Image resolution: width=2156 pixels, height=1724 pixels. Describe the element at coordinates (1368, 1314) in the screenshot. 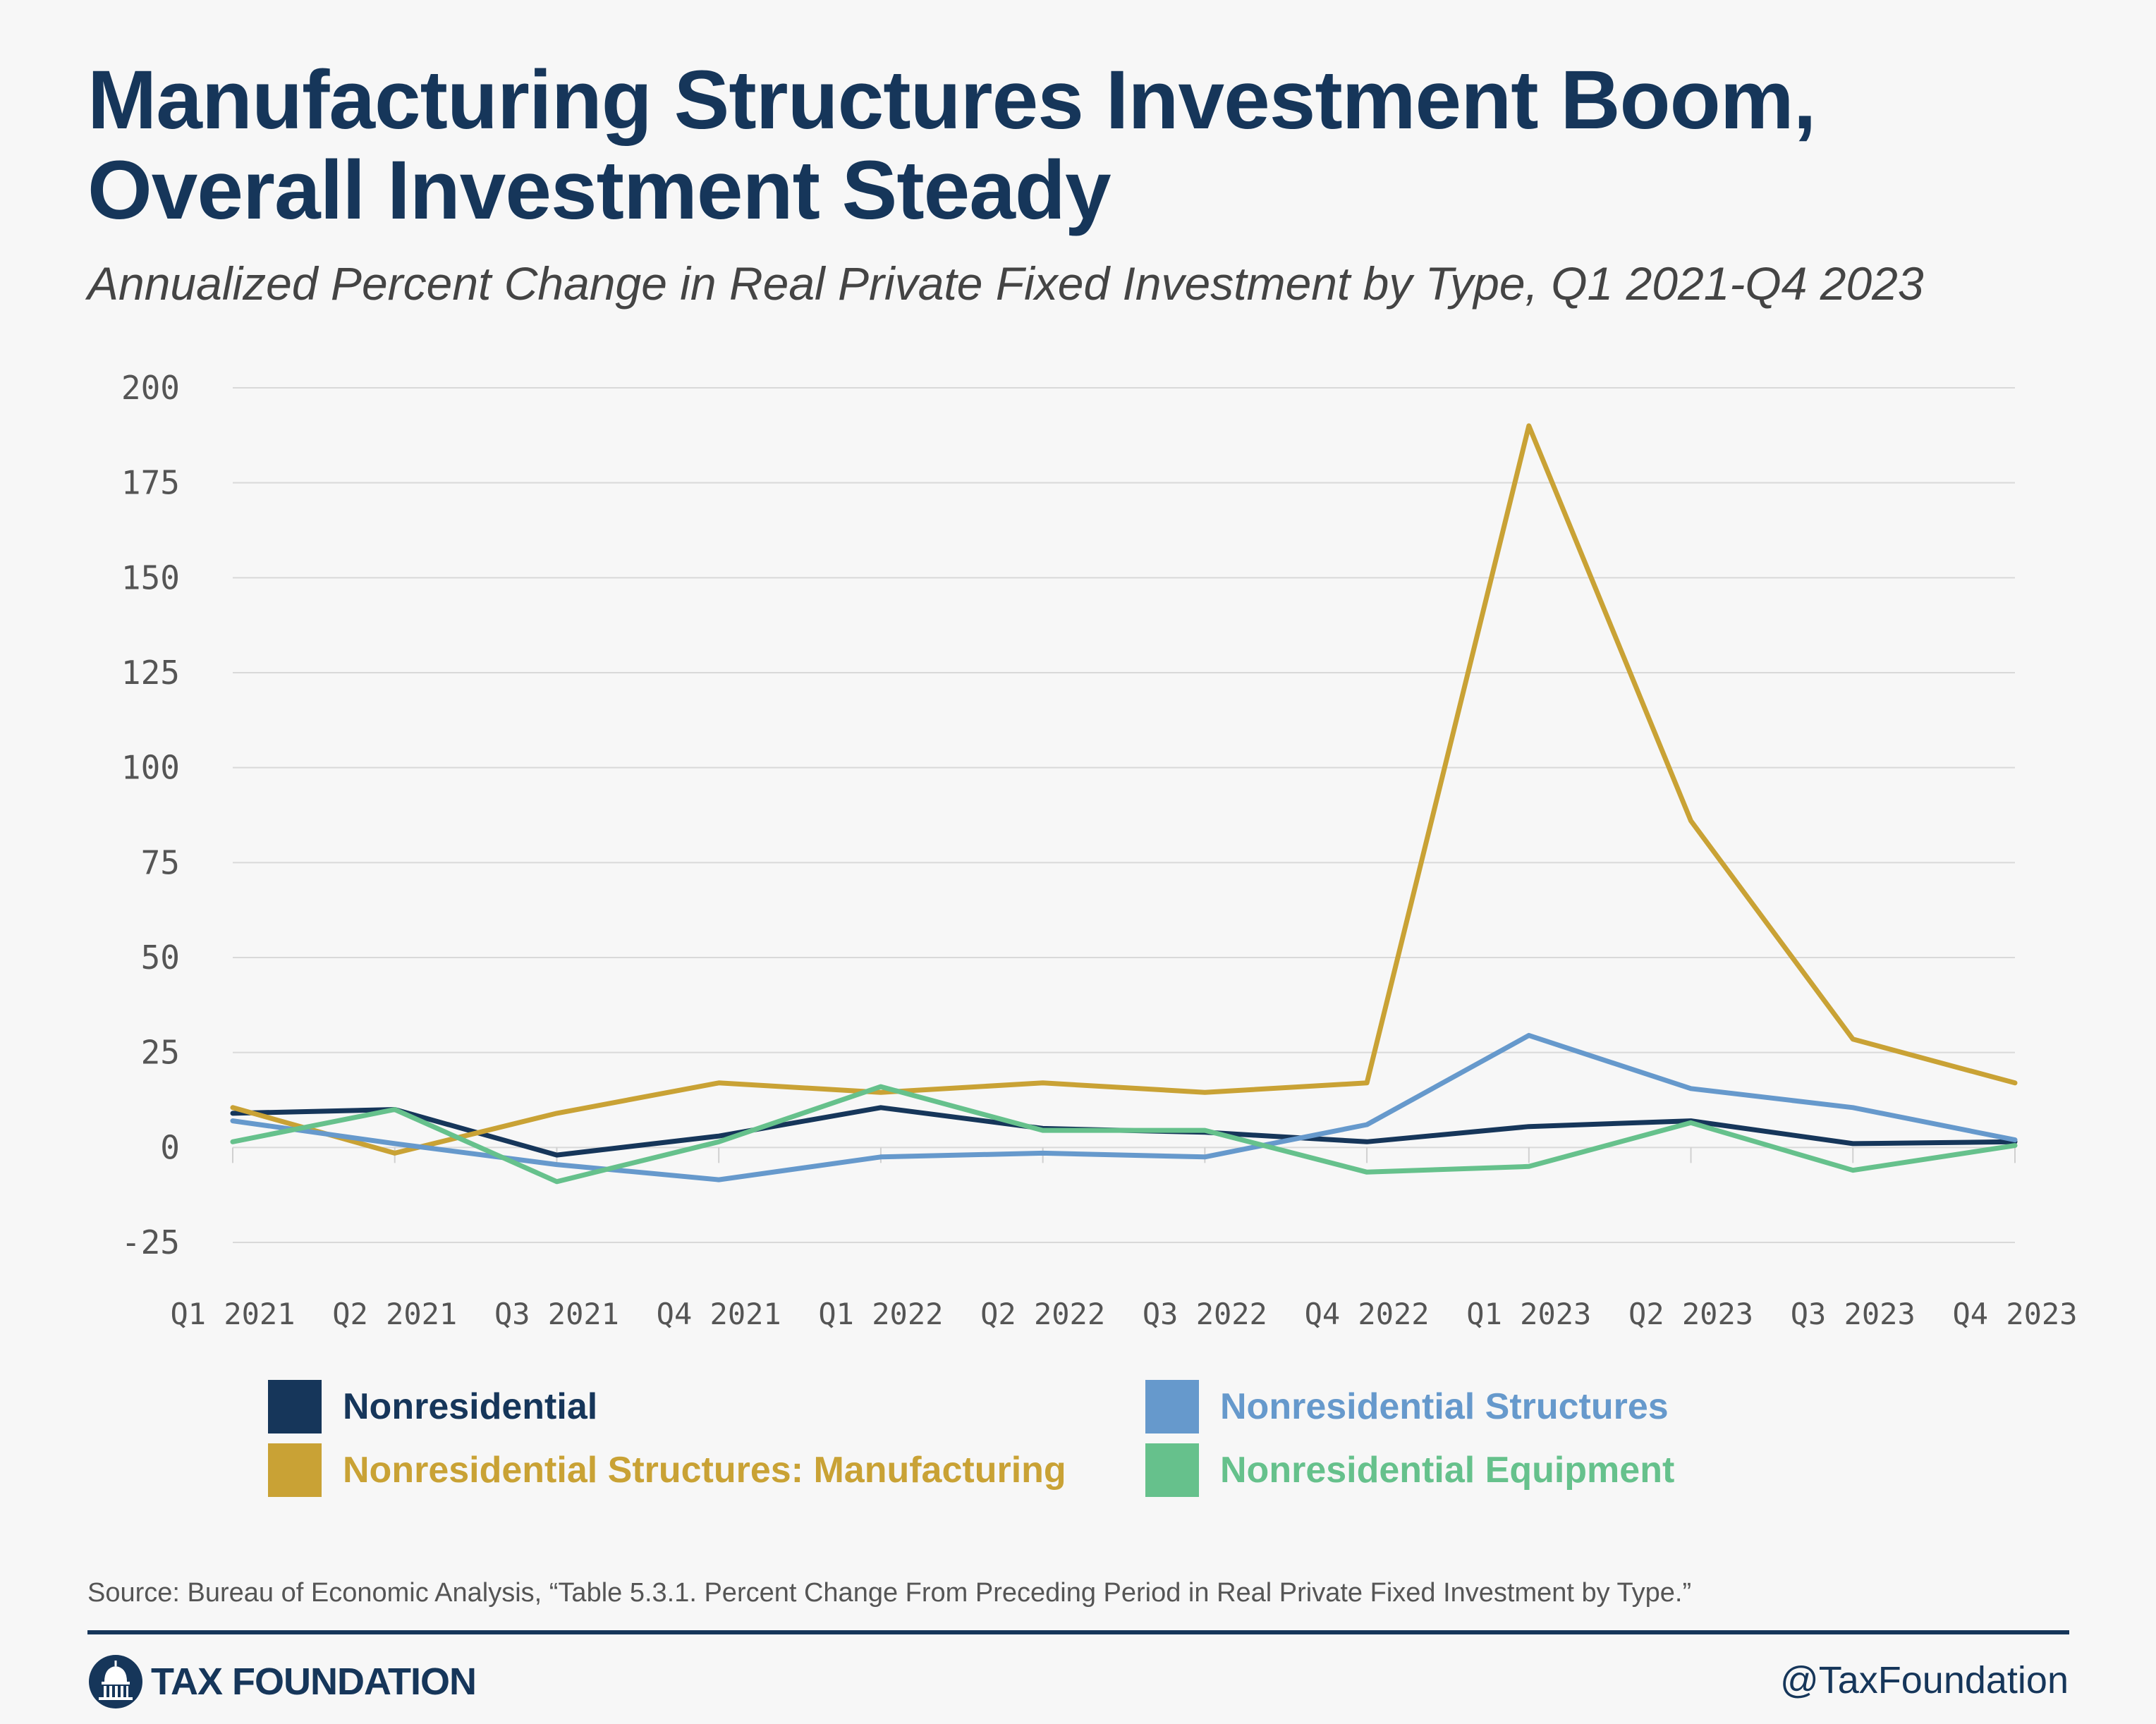

I see `x-tick-label: Q4 2022` at that location.